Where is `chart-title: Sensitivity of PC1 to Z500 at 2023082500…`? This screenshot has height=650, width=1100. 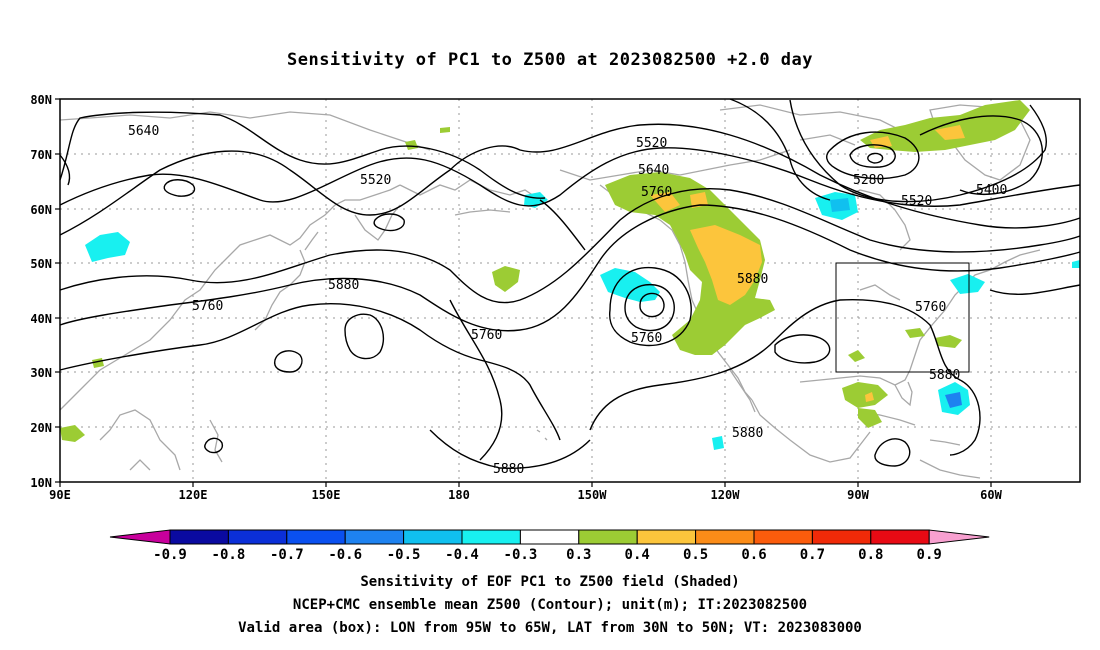 chart-title: Sensitivity of PC1 to Z500 at 2023082500… is located at coordinates (549, 60).